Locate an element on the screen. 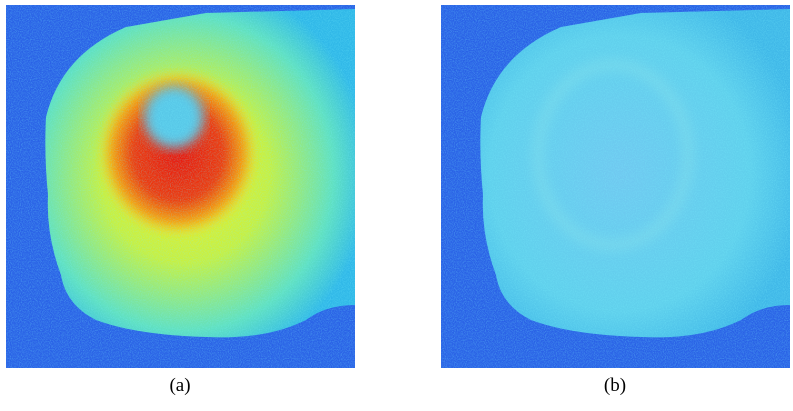  caption: (a) is located at coordinates (179, 385).